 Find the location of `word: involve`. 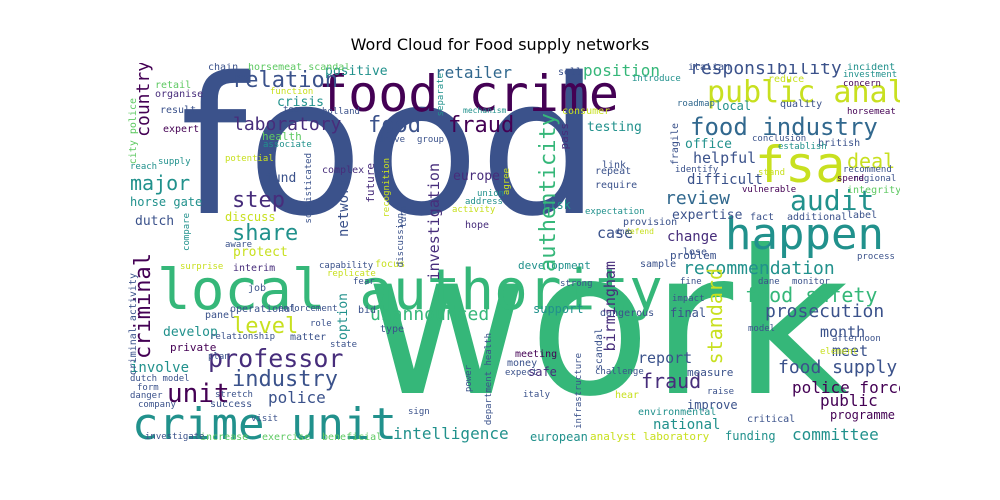

word: involve is located at coordinates (160, 368).